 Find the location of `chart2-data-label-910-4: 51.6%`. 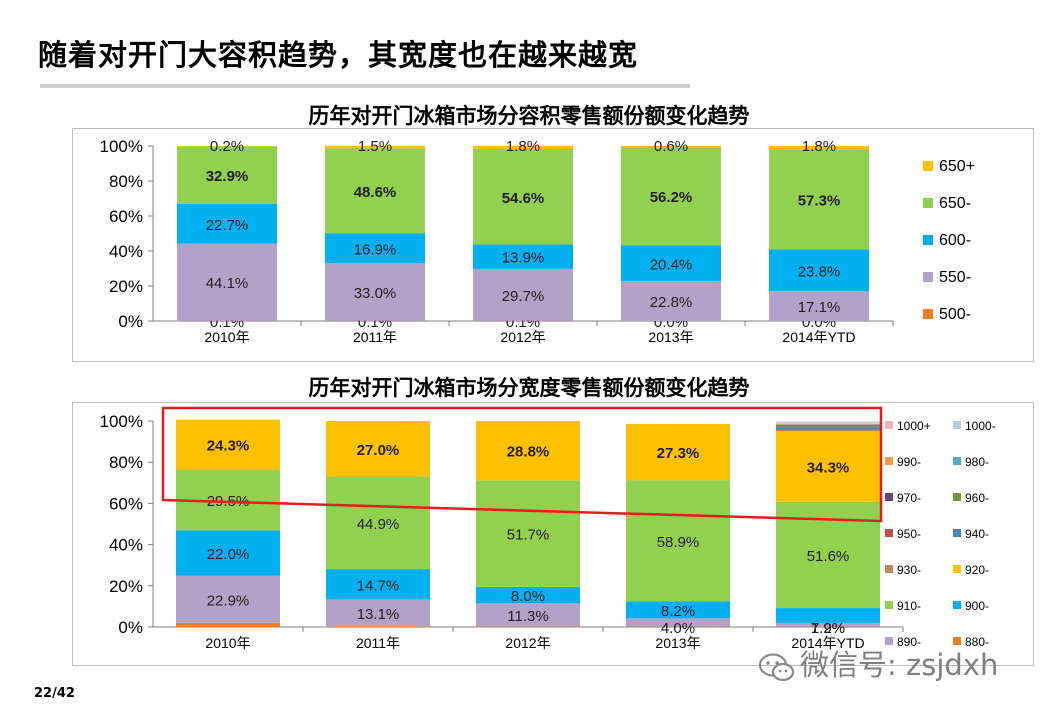

chart2-data-label-910-4: 51.6% is located at coordinates (828, 556).